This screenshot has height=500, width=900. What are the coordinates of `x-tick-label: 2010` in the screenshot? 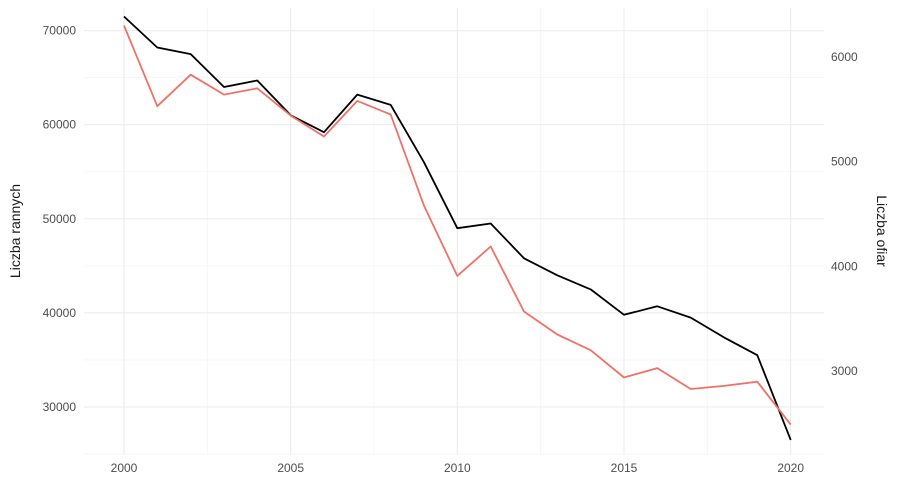 It's located at (457, 468).